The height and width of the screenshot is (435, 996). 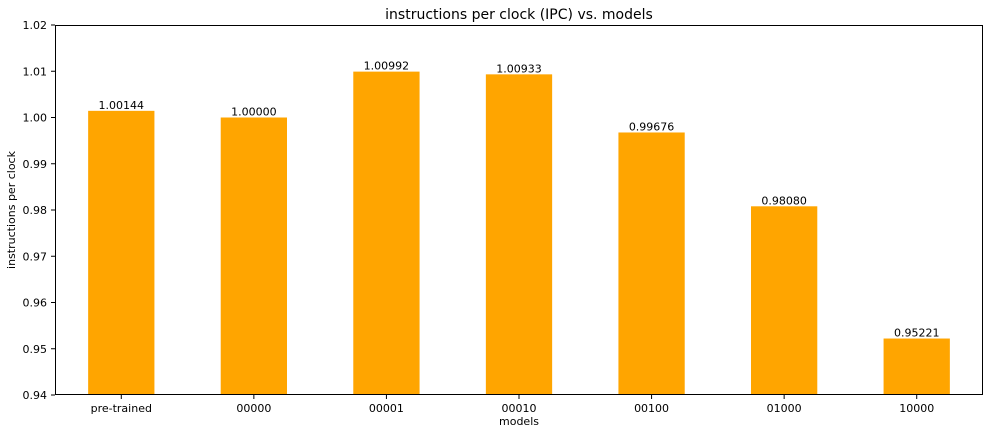 I want to click on x-axis-label: models, so click(x=519, y=421).